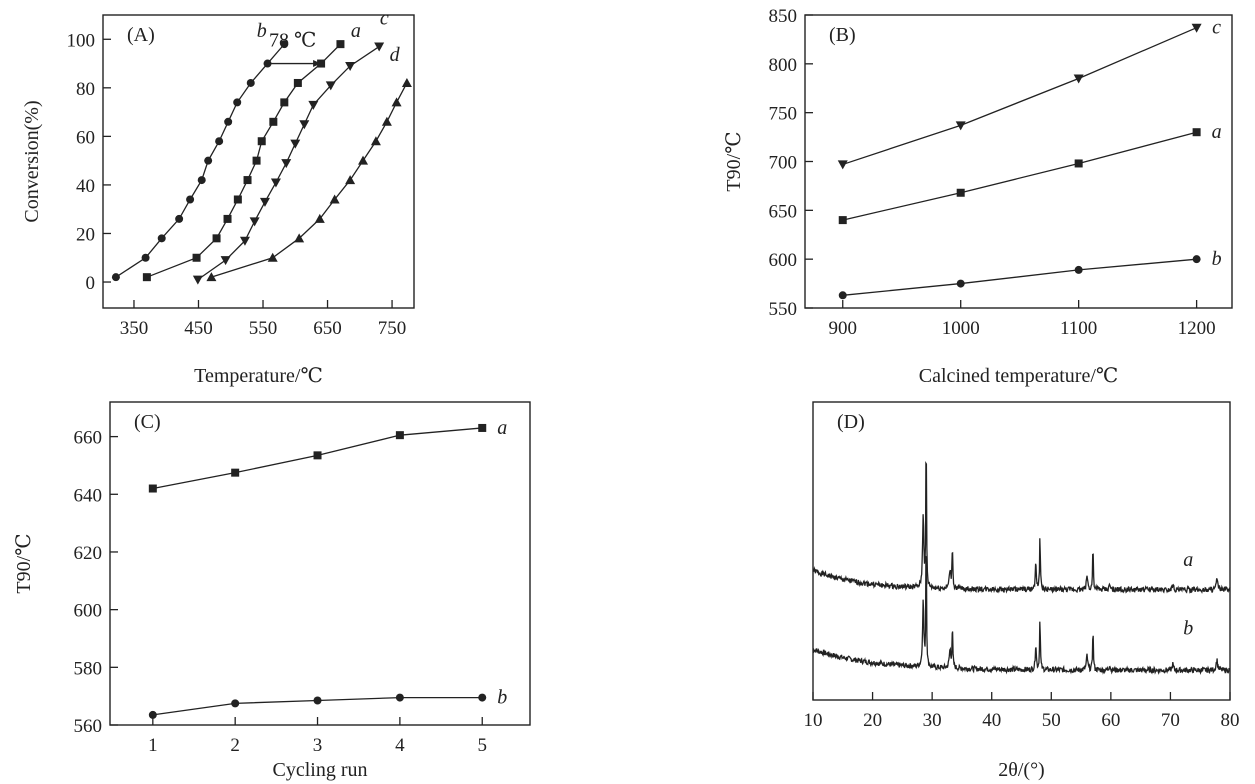 The width and height of the screenshot is (1255, 784). Describe the element at coordinates (842, 35) in the screenshot. I see `panel-label: (B)` at that location.